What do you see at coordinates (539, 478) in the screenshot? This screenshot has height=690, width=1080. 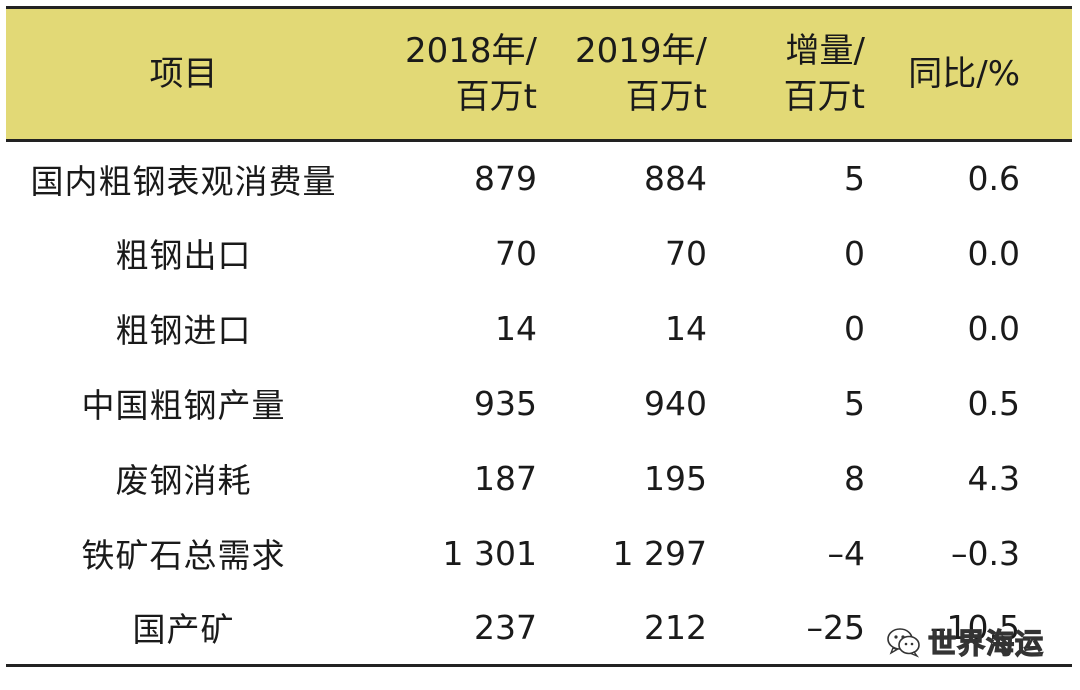 I see `table-row: 废钢消耗 187 195 8 4.3` at bounding box center [539, 478].